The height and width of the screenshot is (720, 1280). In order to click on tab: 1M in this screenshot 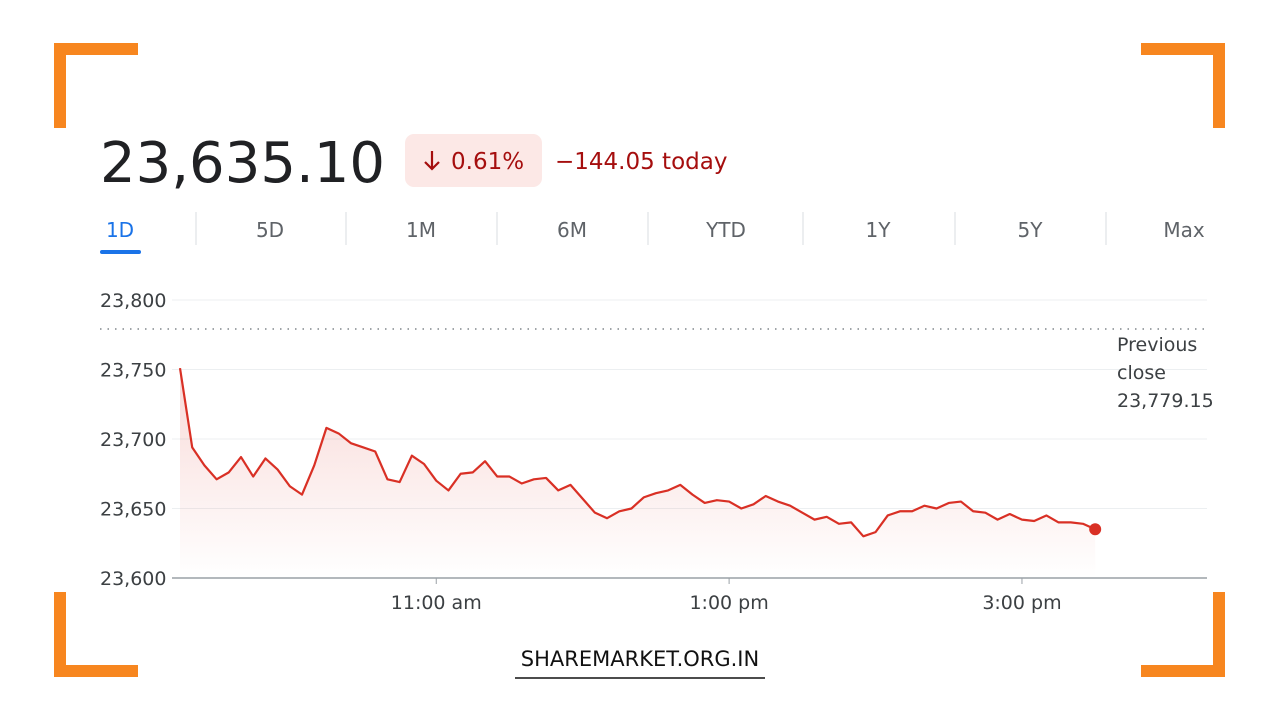, I will do `click(421, 230)`.